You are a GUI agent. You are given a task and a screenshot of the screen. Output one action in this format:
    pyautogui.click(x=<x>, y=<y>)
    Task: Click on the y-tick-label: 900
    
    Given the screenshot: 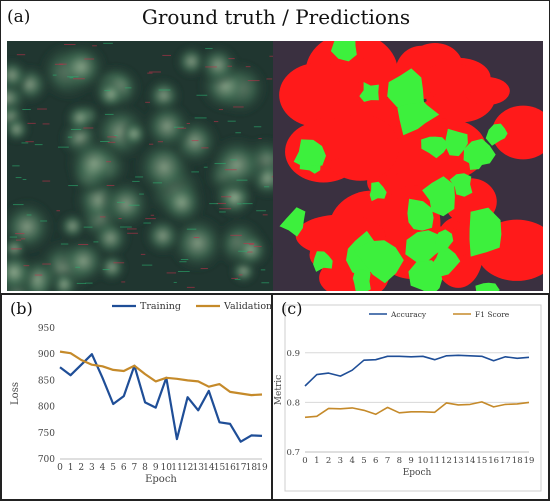 What is the action you would take?
    pyautogui.click(x=46, y=355)
    